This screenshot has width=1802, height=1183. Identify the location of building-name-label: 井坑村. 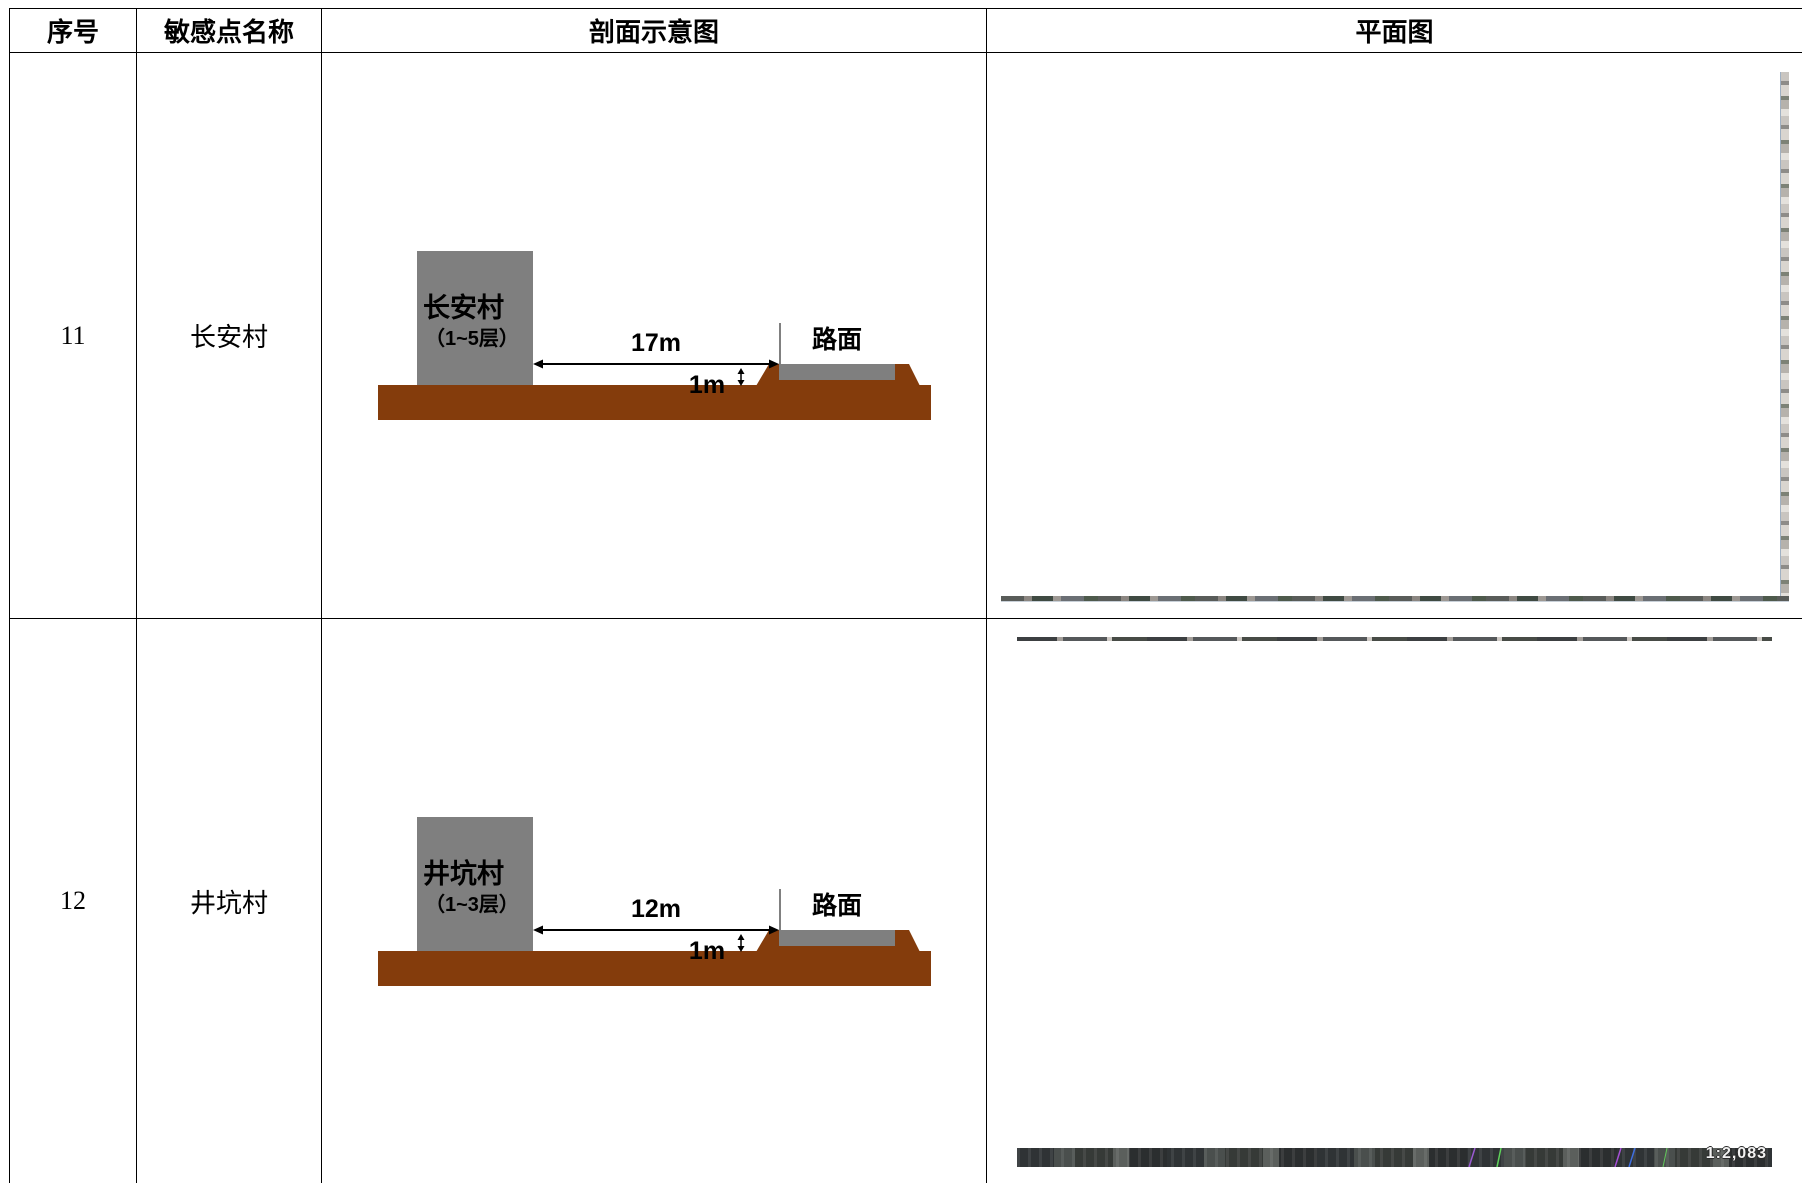
(463, 873).